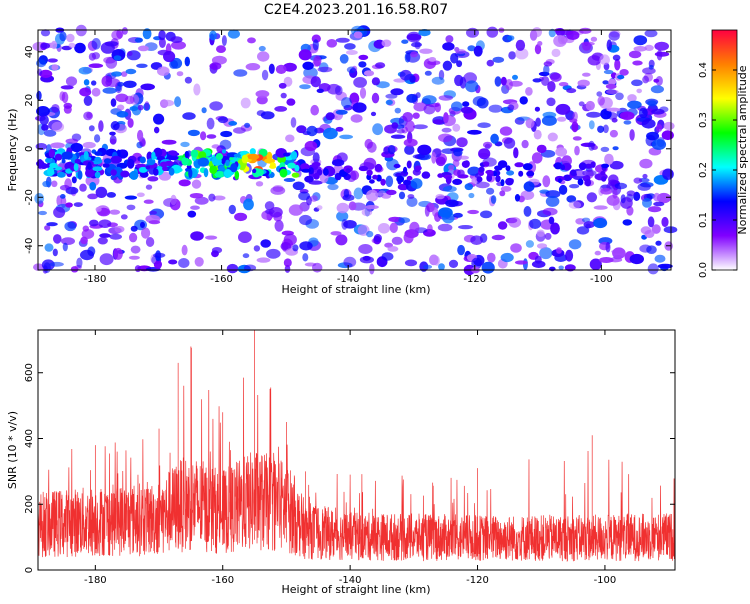  Describe the element at coordinates (703, 70) in the screenshot. I see `colorbar-tick-label: 0.4` at that location.